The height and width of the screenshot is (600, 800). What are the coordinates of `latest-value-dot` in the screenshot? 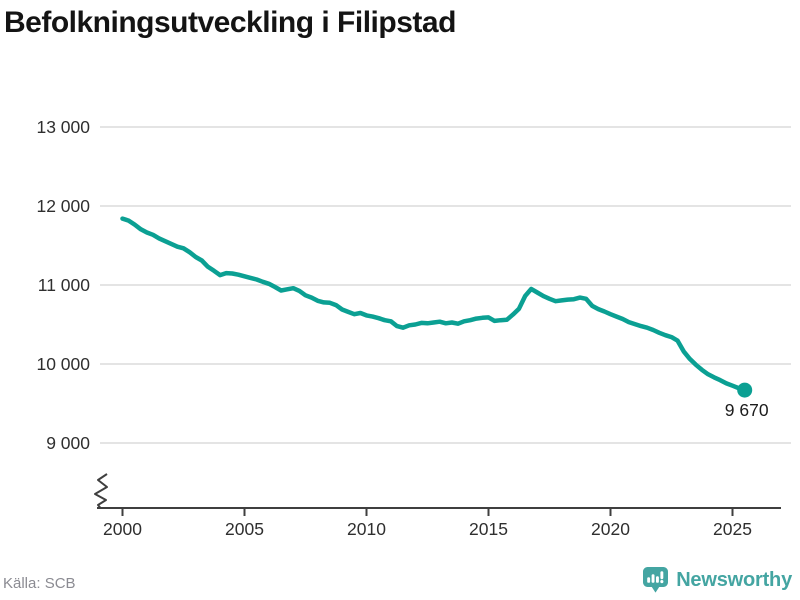 It's located at (745, 390).